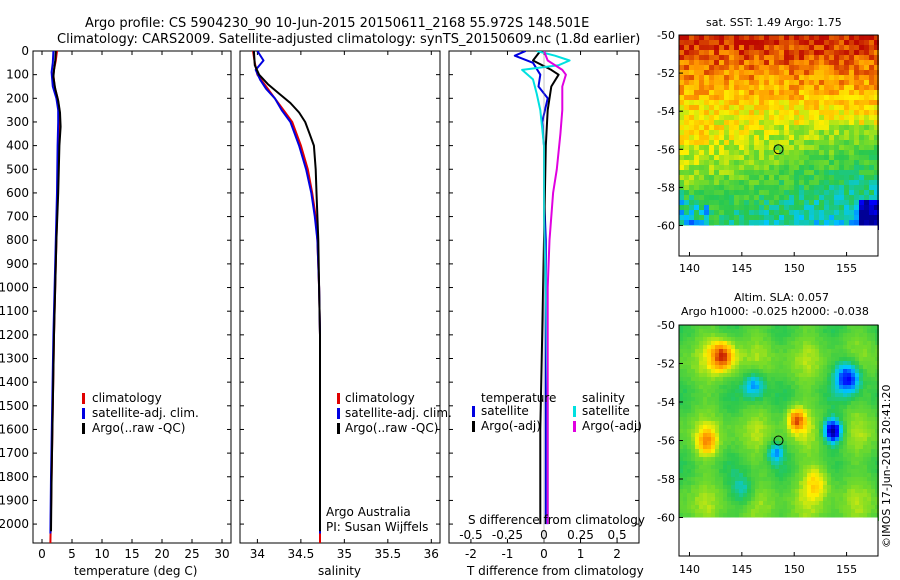 Image resolution: width=900 pixels, height=580 pixels. What do you see at coordinates (666, 479) in the screenshot?
I see `lat-tick-label: -58` at bounding box center [666, 479].